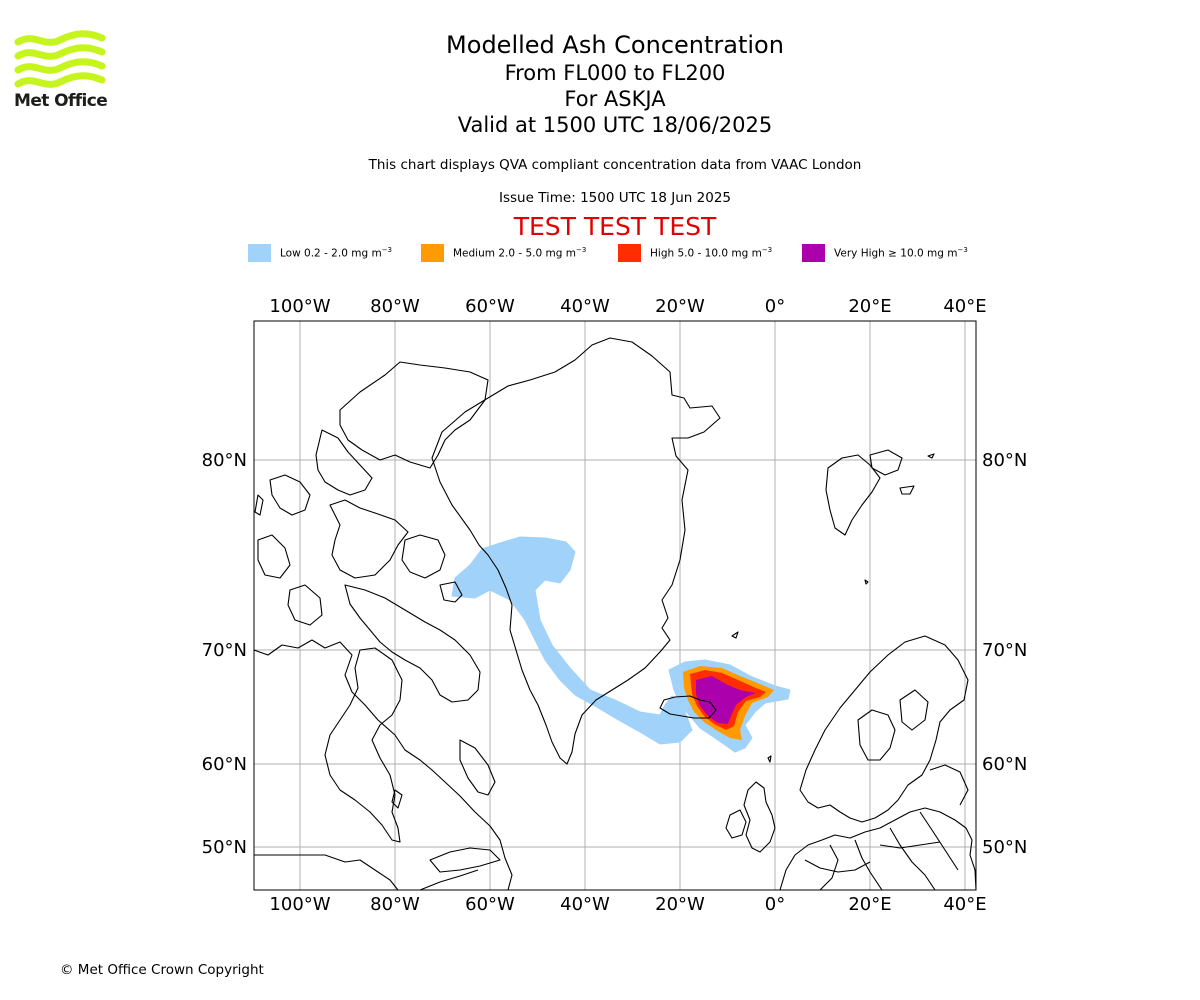  I want to click on met-office-logo-text: Met Office, so click(61, 101).